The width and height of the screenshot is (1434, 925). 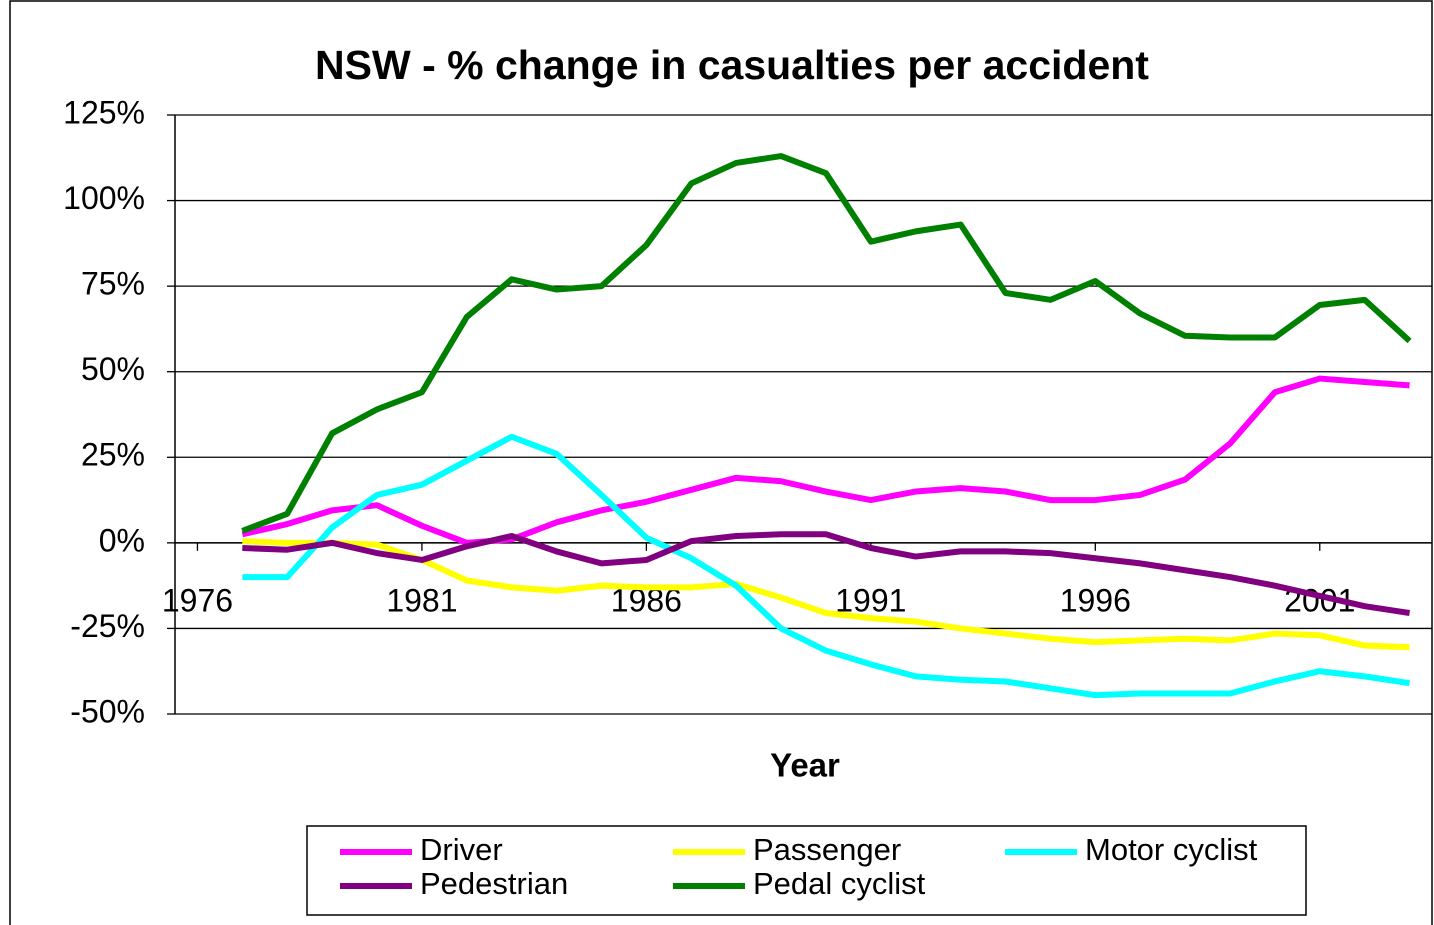 I want to click on legend-label: Pedestrian, so click(x=494, y=883).